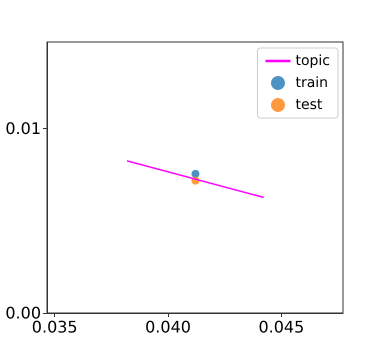 The height and width of the screenshot is (353, 382). What do you see at coordinates (281, 327) in the screenshot?
I see `x-tick-label: 0.045` at bounding box center [281, 327].